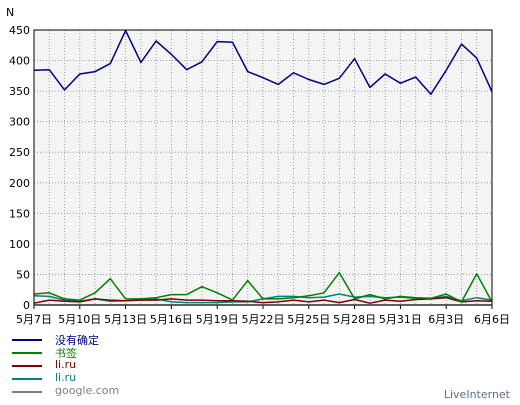 Image resolution: width=520 pixels, height=405 pixels. Describe the element at coordinates (87, 390) in the screenshot. I see `legend-label: google.com` at that location.